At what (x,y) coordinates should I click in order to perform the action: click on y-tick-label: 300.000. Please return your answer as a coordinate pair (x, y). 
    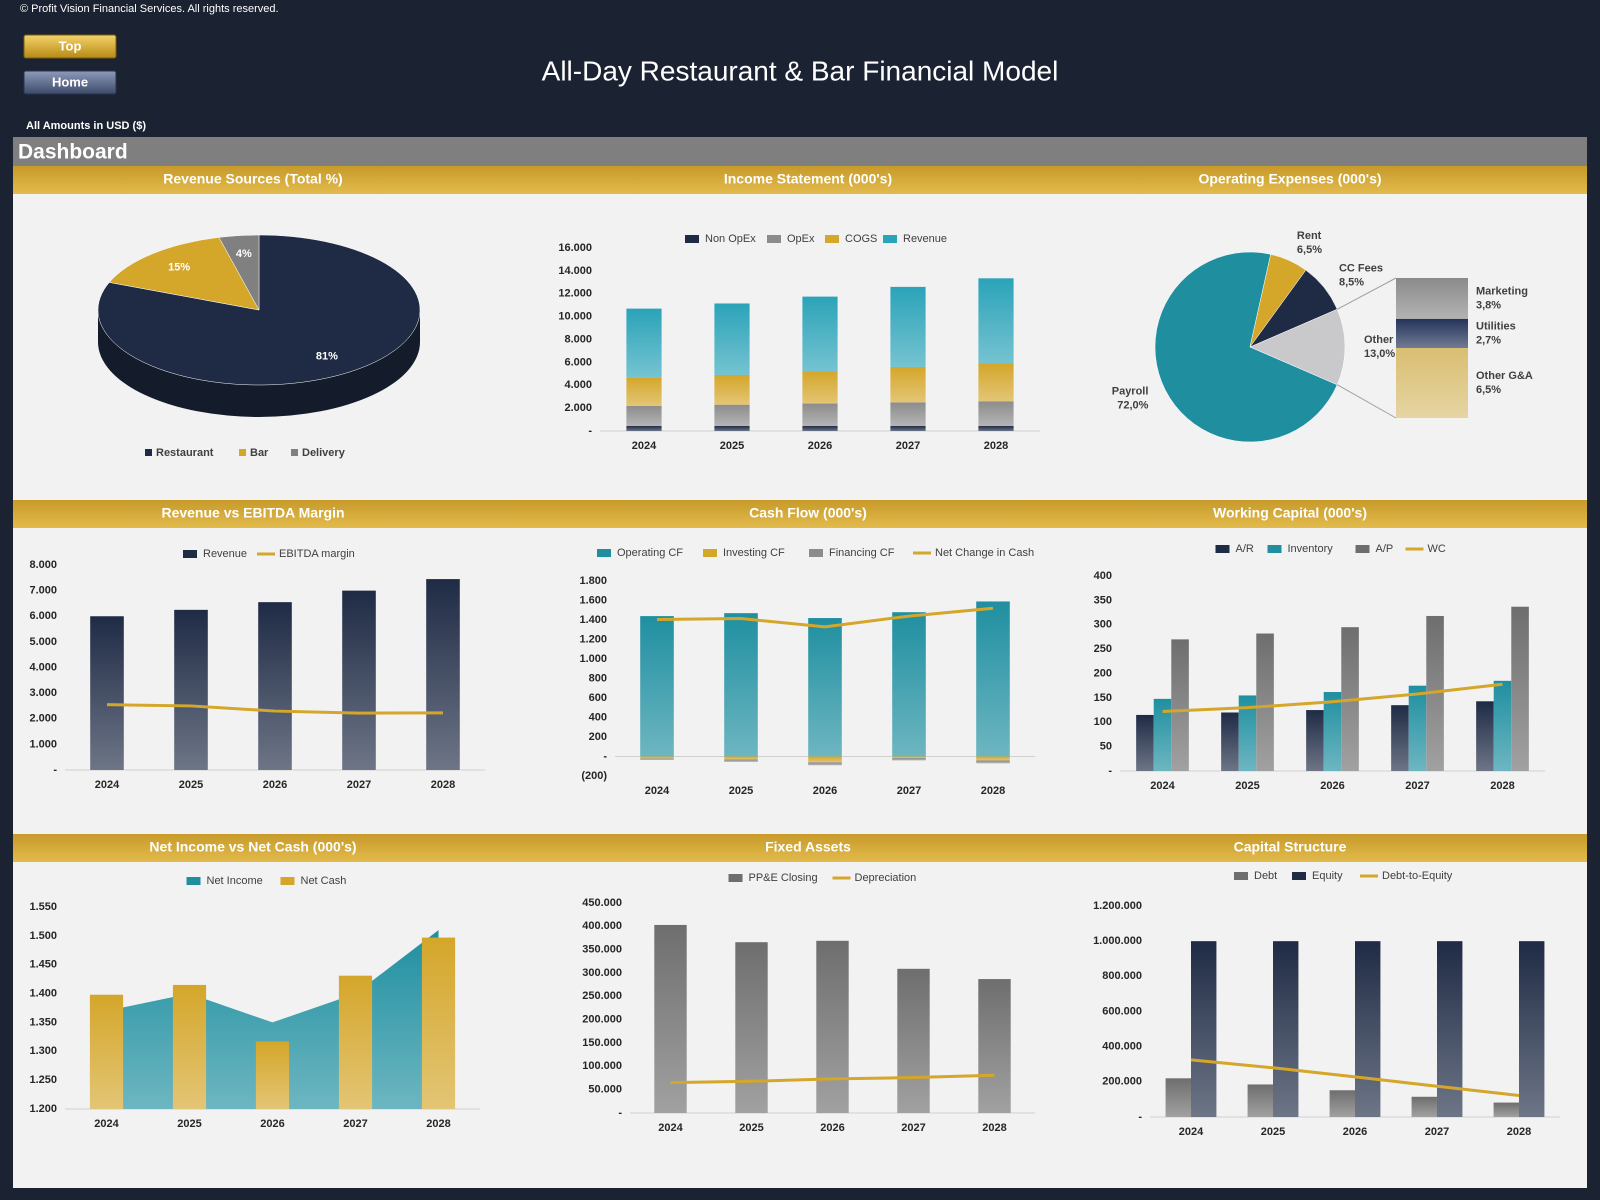
    Looking at the image, I should click on (602, 973).